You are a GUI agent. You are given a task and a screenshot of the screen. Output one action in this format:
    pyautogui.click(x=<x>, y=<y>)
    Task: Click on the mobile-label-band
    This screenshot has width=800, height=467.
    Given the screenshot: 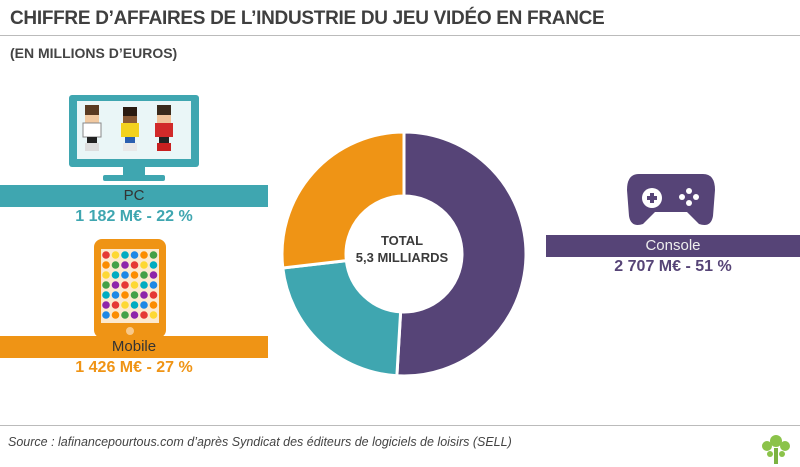 What is the action you would take?
    pyautogui.click(x=134, y=347)
    